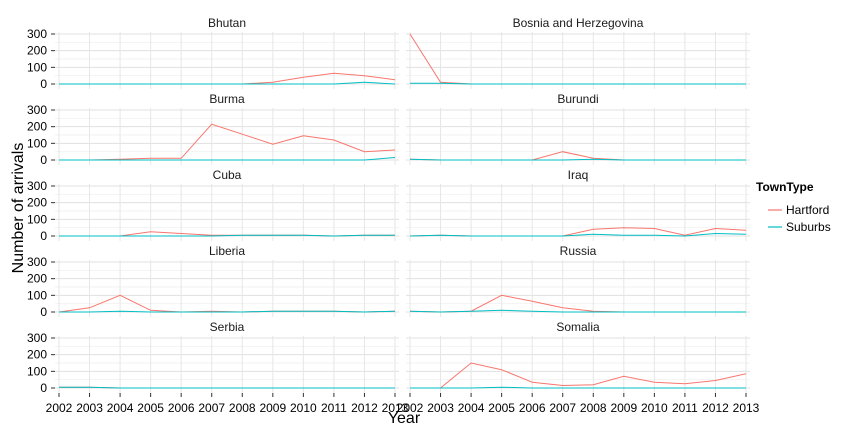 This screenshot has width=864, height=432. Describe the element at coordinates (578, 52) in the screenshot. I see `facet-panel: Bosnia and Herzegovina` at that location.